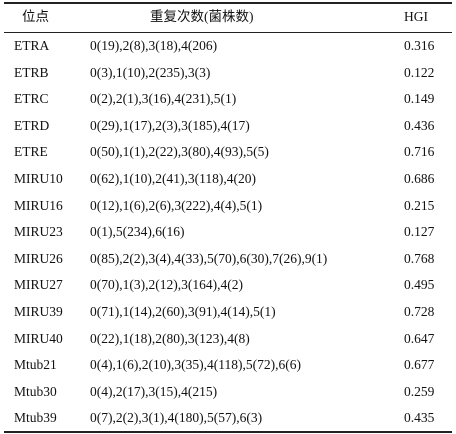  Describe the element at coordinates (38, 205) in the screenshot. I see `locus-cell: MIRU16` at that location.